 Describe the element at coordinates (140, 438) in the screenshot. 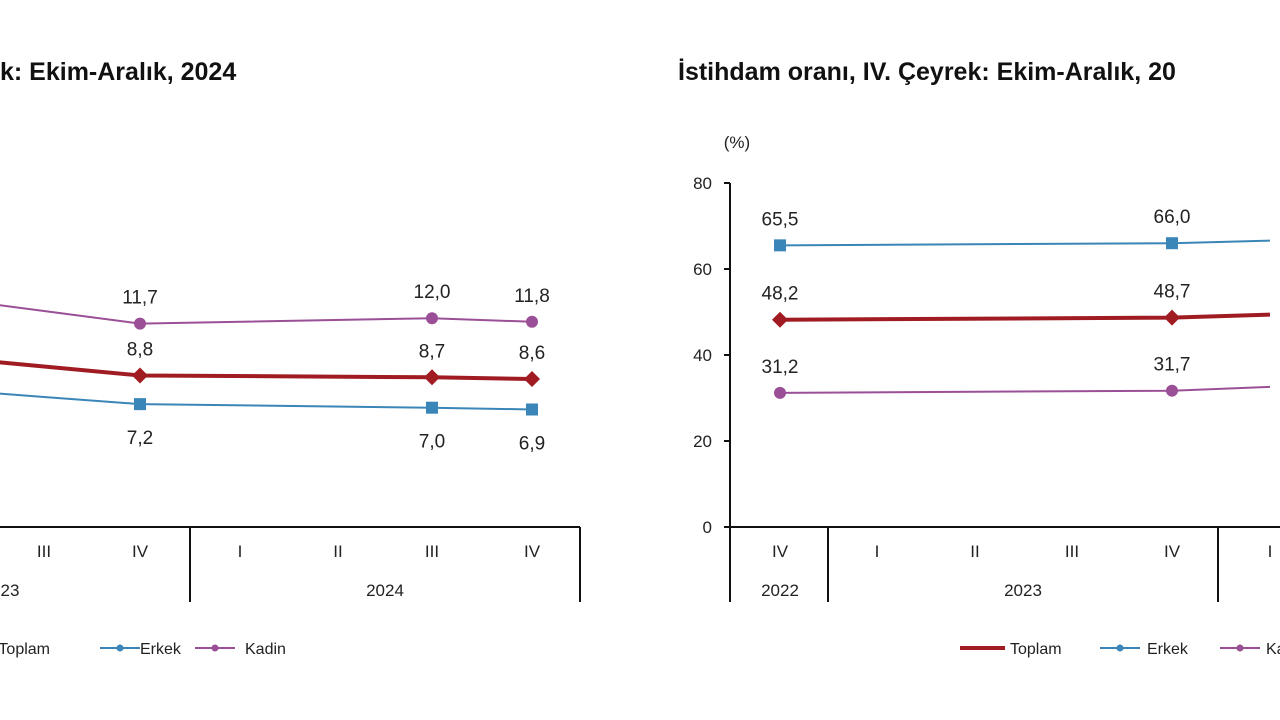

I see `c0-data-label: 7,2` at that location.